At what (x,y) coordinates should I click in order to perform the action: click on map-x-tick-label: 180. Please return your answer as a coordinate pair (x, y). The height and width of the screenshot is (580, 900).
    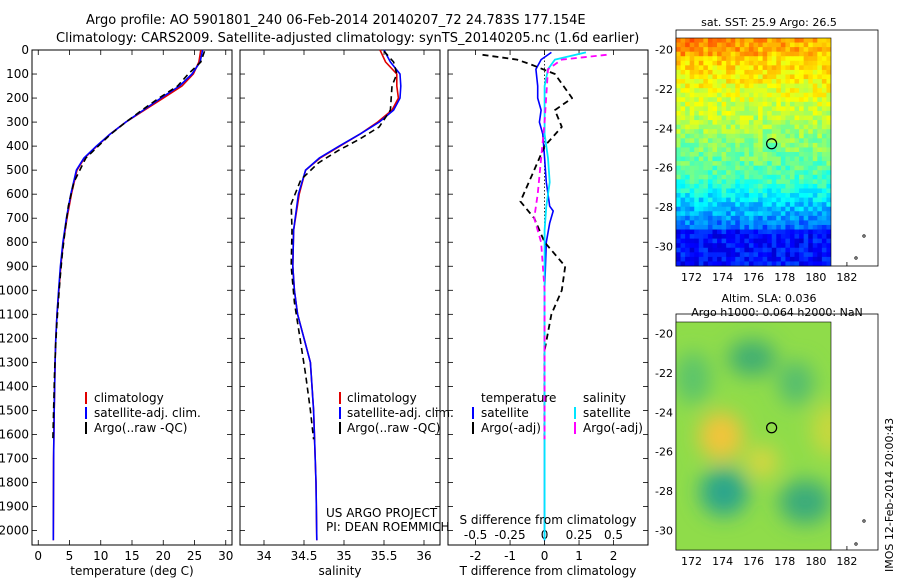
    Looking at the image, I should click on (815, 561).